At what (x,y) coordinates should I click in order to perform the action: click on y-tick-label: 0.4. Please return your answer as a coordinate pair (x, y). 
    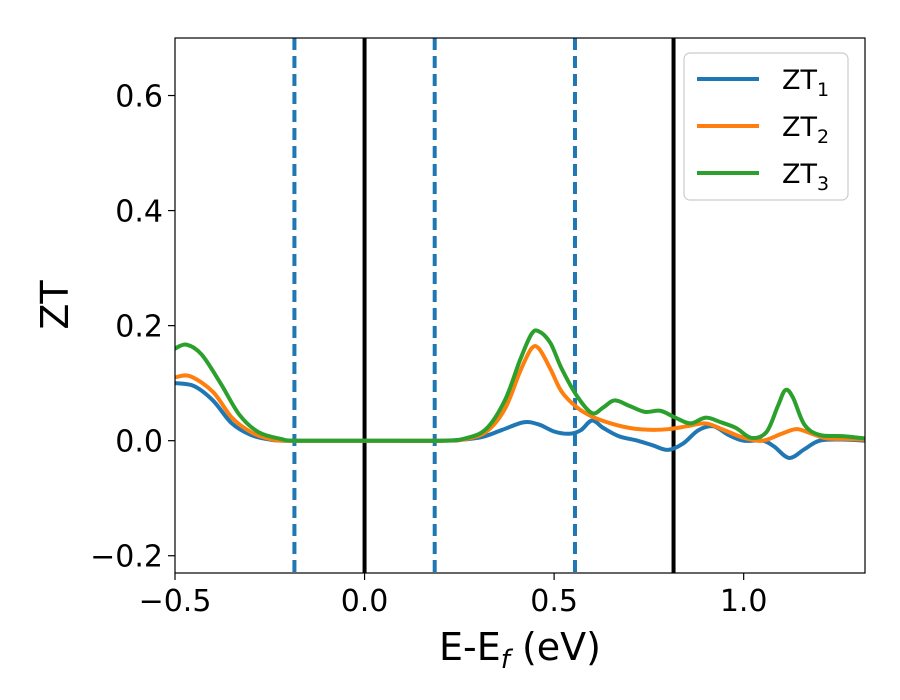
    Looking at the image, I should click on (139, 212).